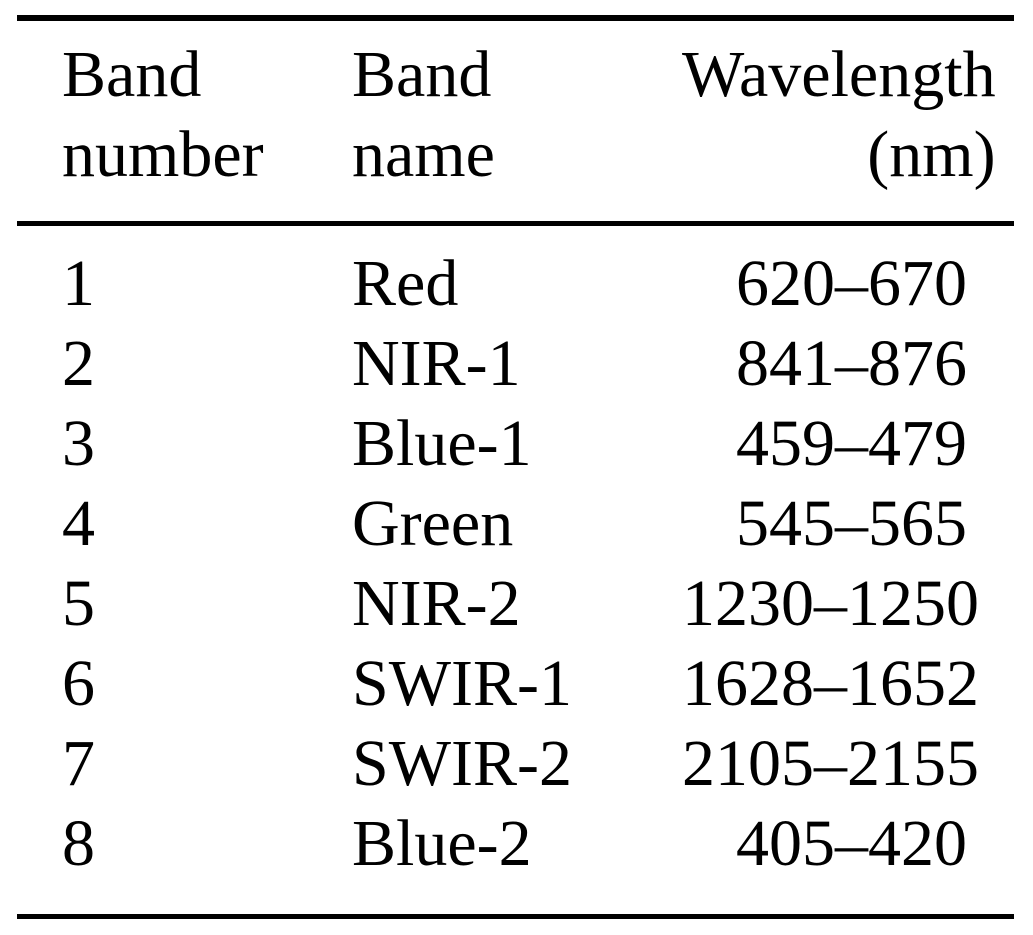 This screenshot has width=1033, height=935. Describe the element at coordinates (78, 763) in the screenshot. I see `cell-band-number: 7` at that location.